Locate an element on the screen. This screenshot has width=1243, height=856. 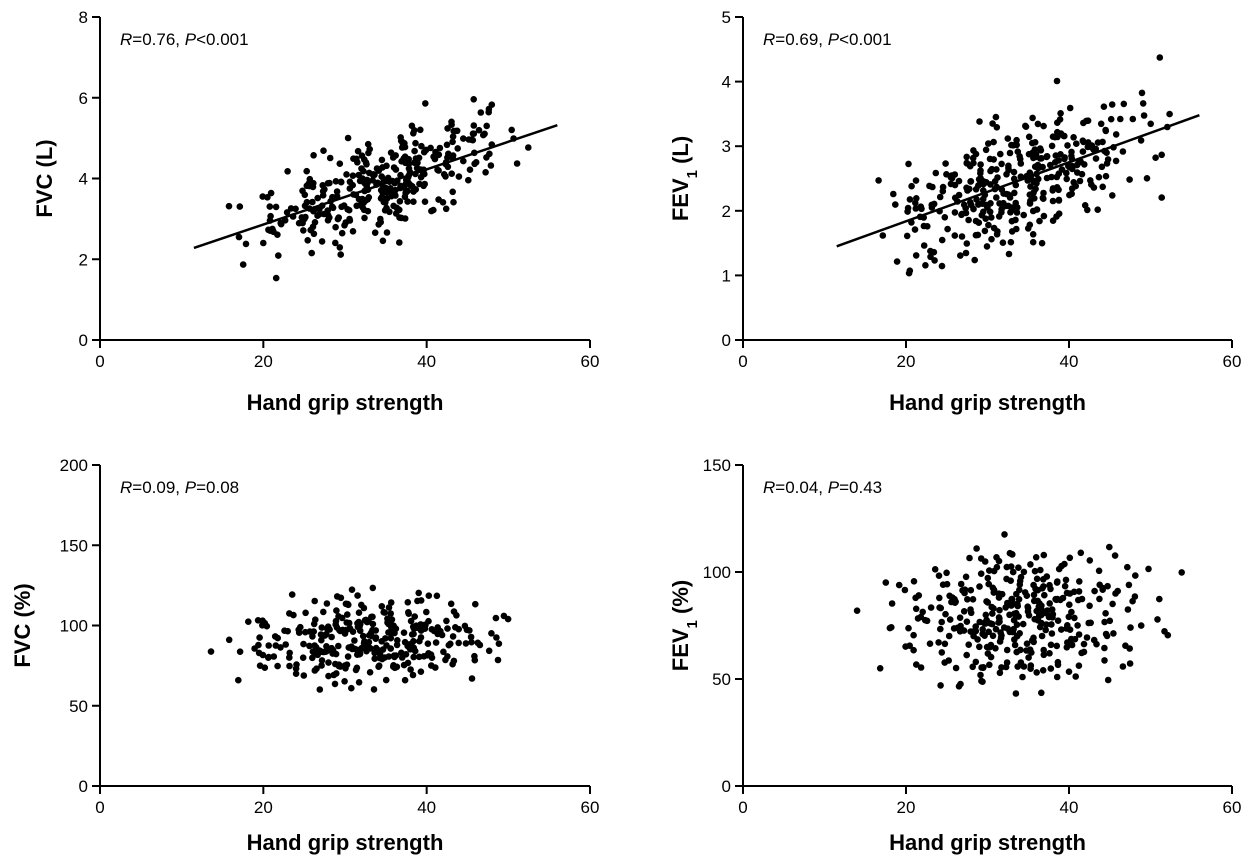
x-axis-title: Hand grip strength is located at coordinates (345, 842).